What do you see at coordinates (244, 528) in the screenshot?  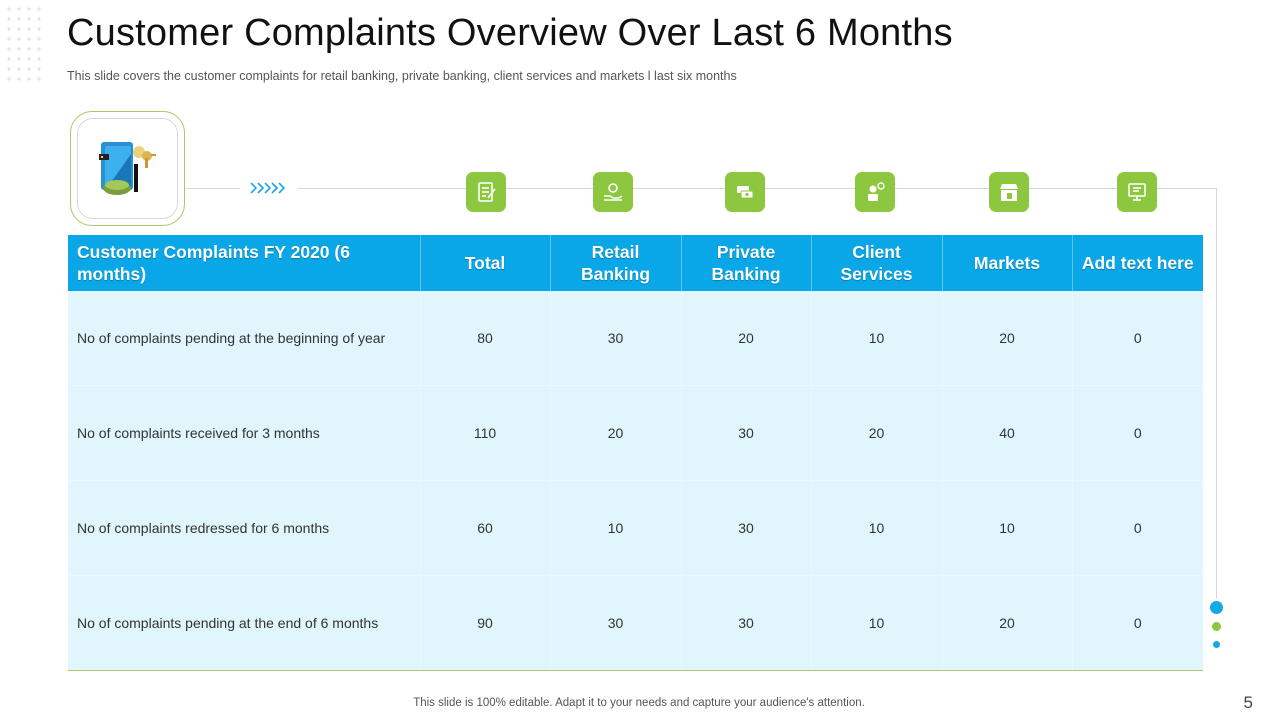 I see `row-label: No of complaints redressed for 6 months` at bounding box center [244, 528].